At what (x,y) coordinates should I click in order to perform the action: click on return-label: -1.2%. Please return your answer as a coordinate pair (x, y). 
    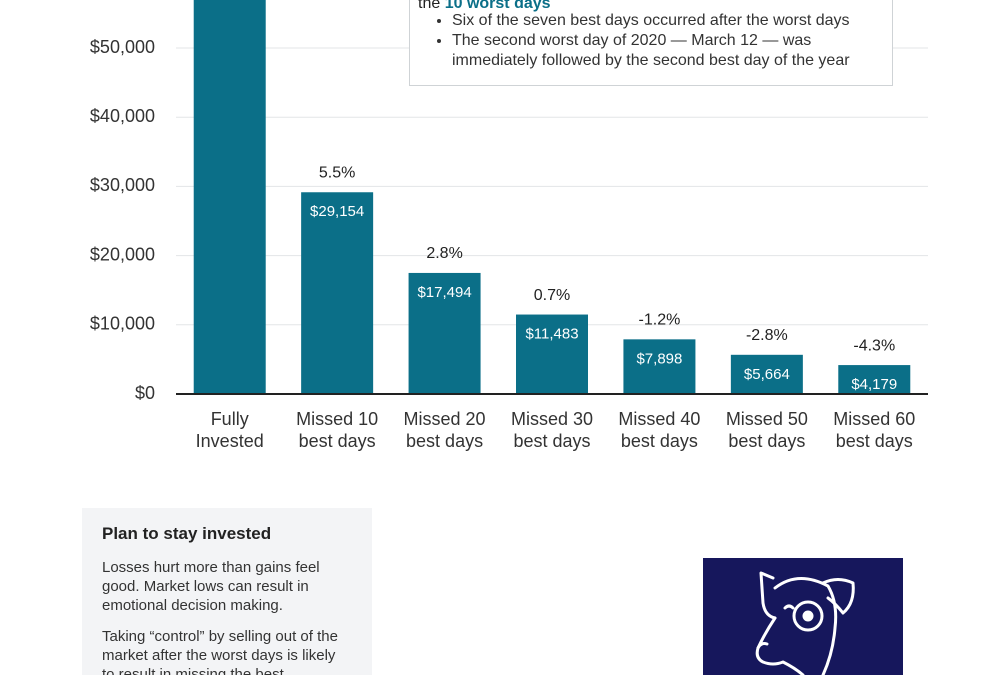
    Looking at the image, I should click on (660, 320).